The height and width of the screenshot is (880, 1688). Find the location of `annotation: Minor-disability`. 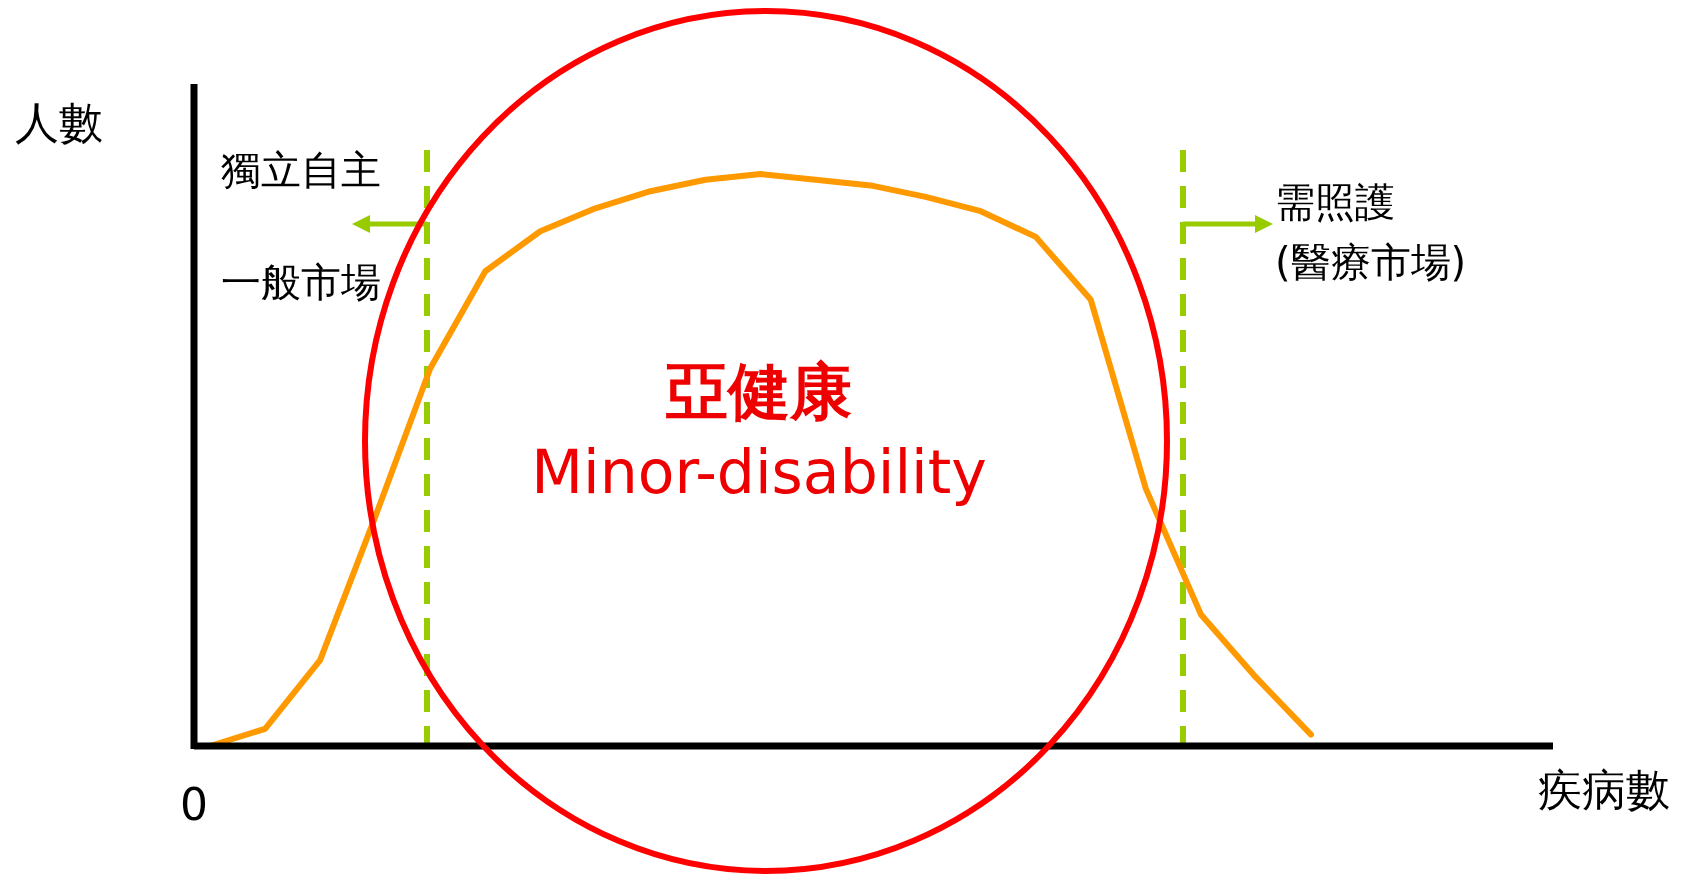

annotation: Minor-disability is located at coordinates (759, 472).